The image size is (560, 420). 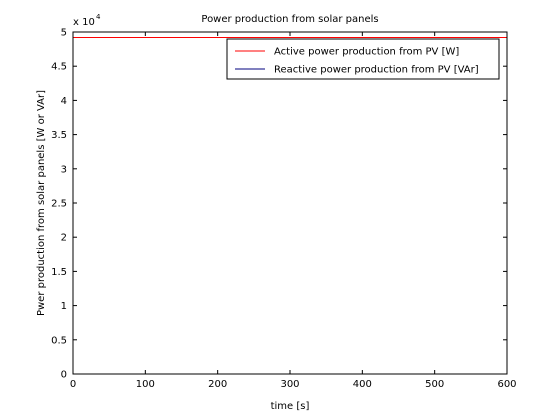 What do you see at coordinates (64, 33) in the screenshot?
I see `y-tick-label: 5` at bounding box center [64, 33].